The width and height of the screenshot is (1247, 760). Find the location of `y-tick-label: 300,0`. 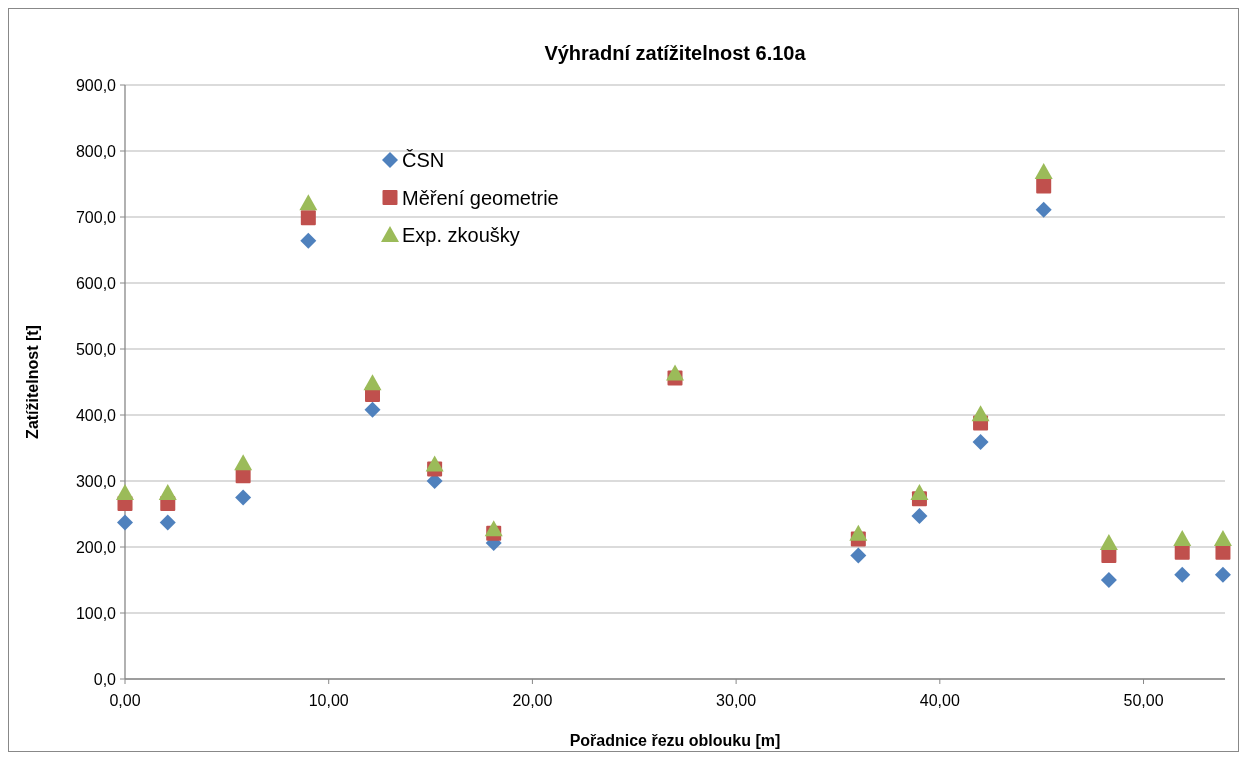

y-tick-label: 300,0 is located at coordinates (96, 481).